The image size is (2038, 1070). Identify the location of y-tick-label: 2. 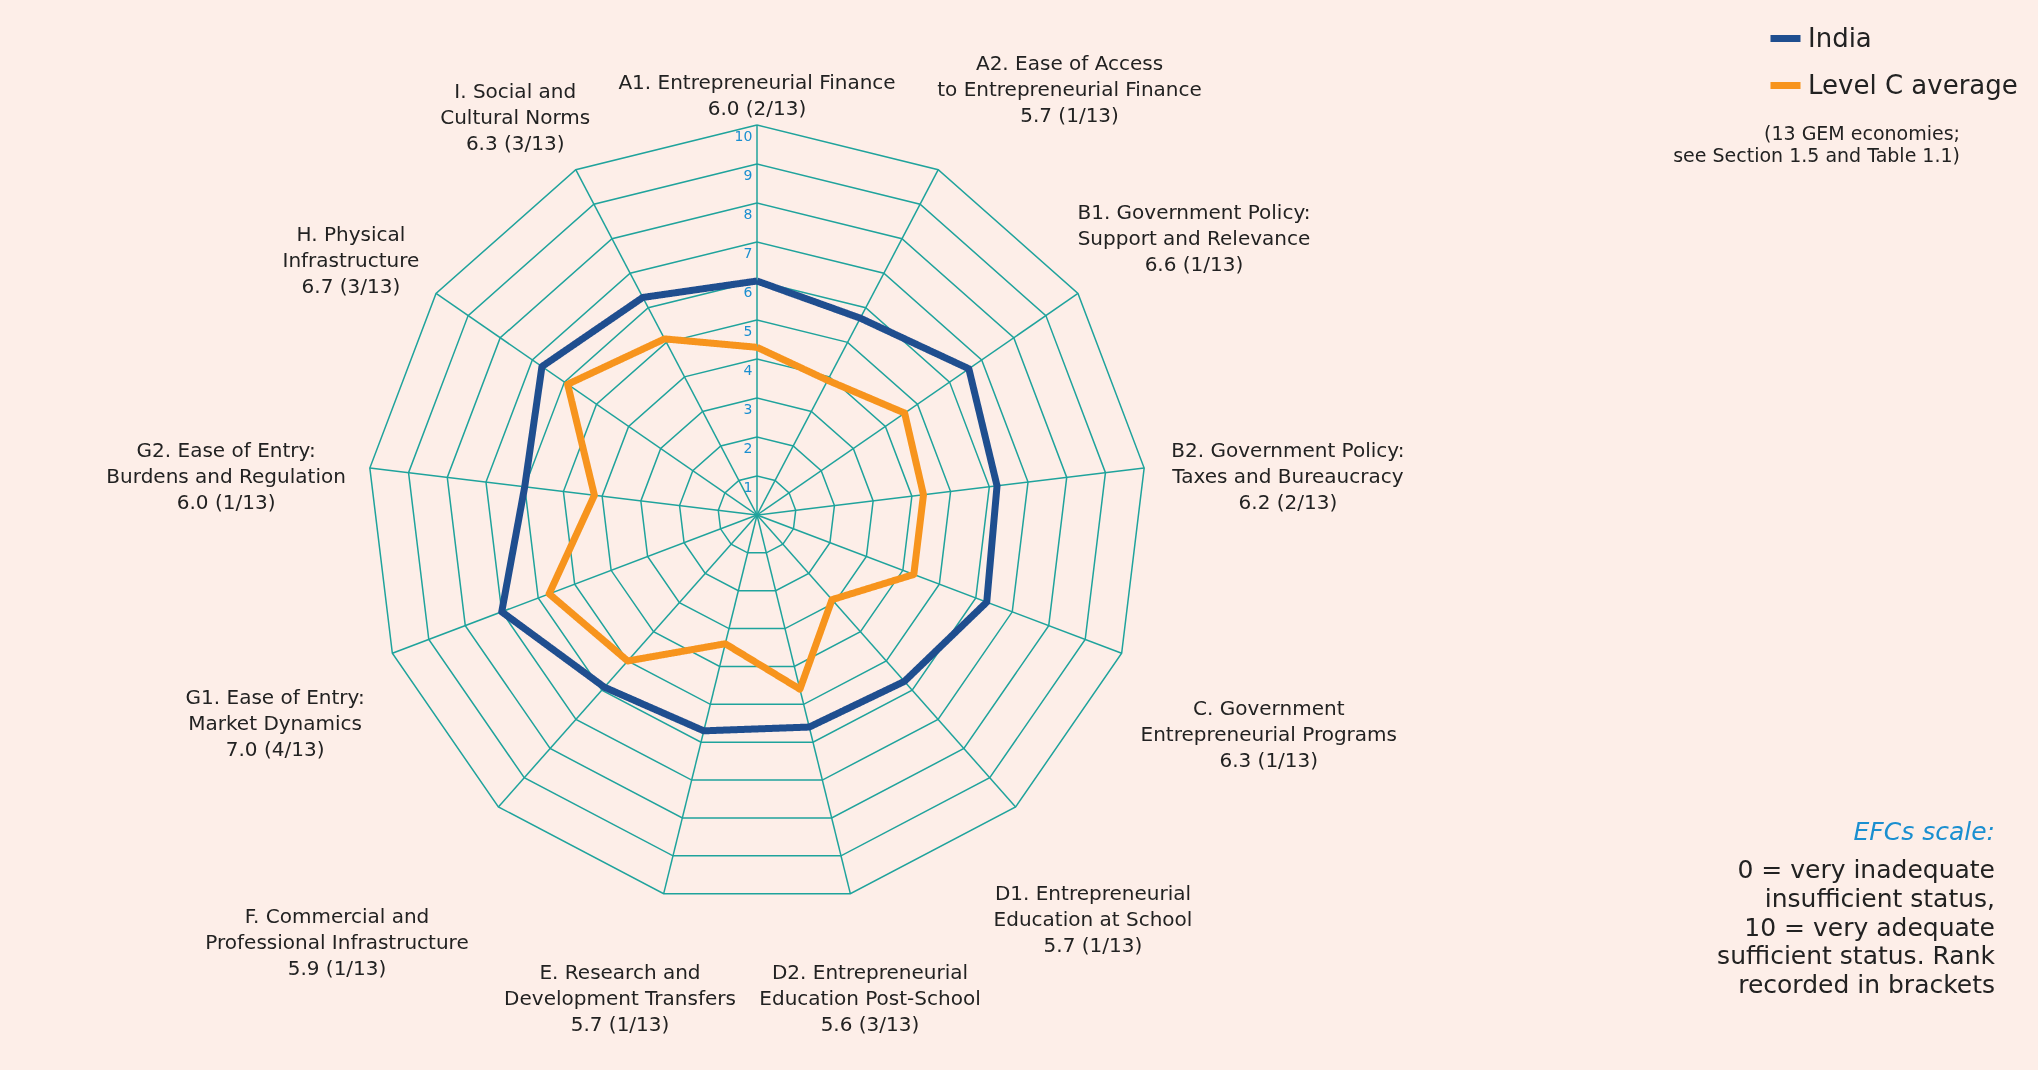
(748, 448).